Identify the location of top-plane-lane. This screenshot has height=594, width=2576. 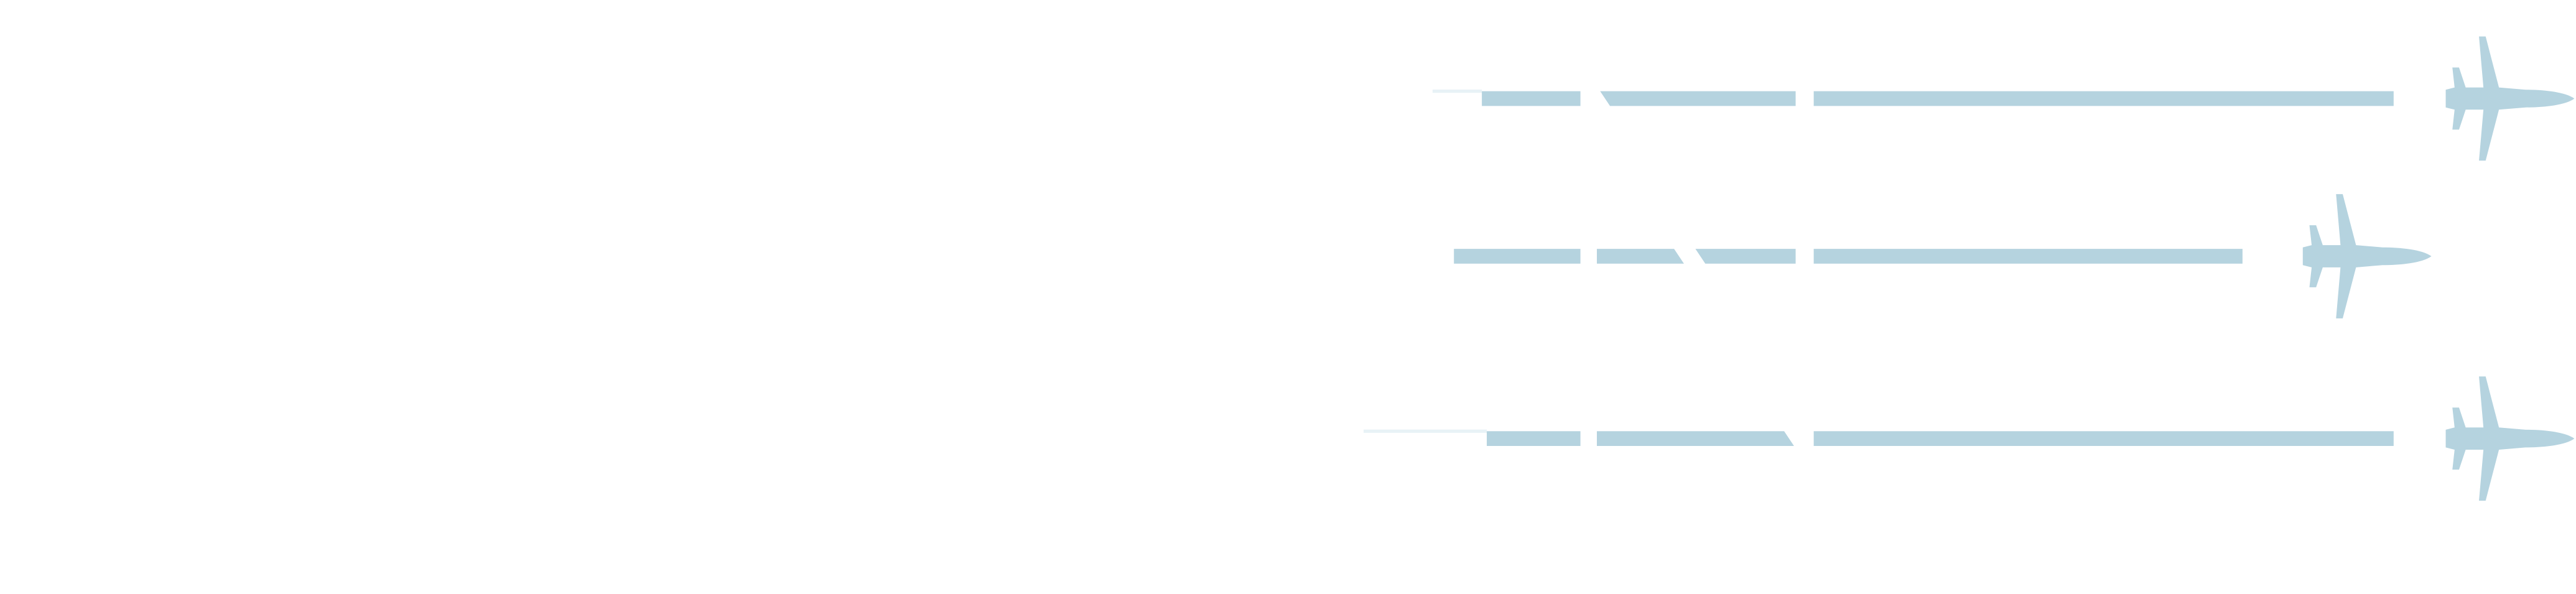
(2003, 98).